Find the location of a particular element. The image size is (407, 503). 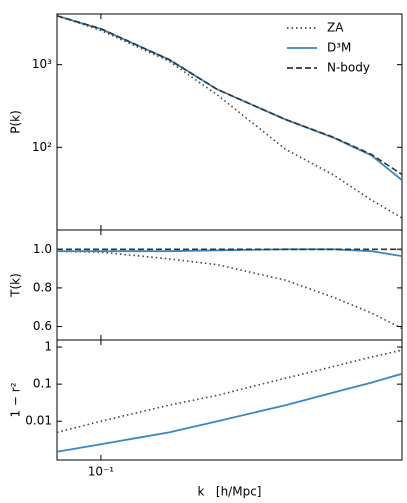

y-axis-label: T(k) is located at coordinates (16, 285).